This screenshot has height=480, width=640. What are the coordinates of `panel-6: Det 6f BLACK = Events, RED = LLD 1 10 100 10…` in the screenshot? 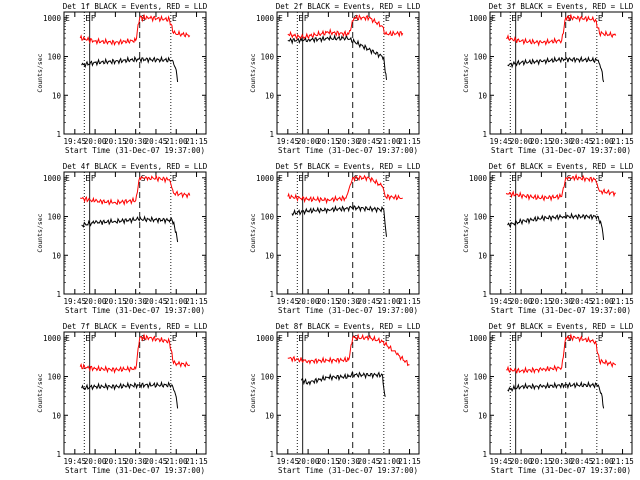 It's located at (548, 238).